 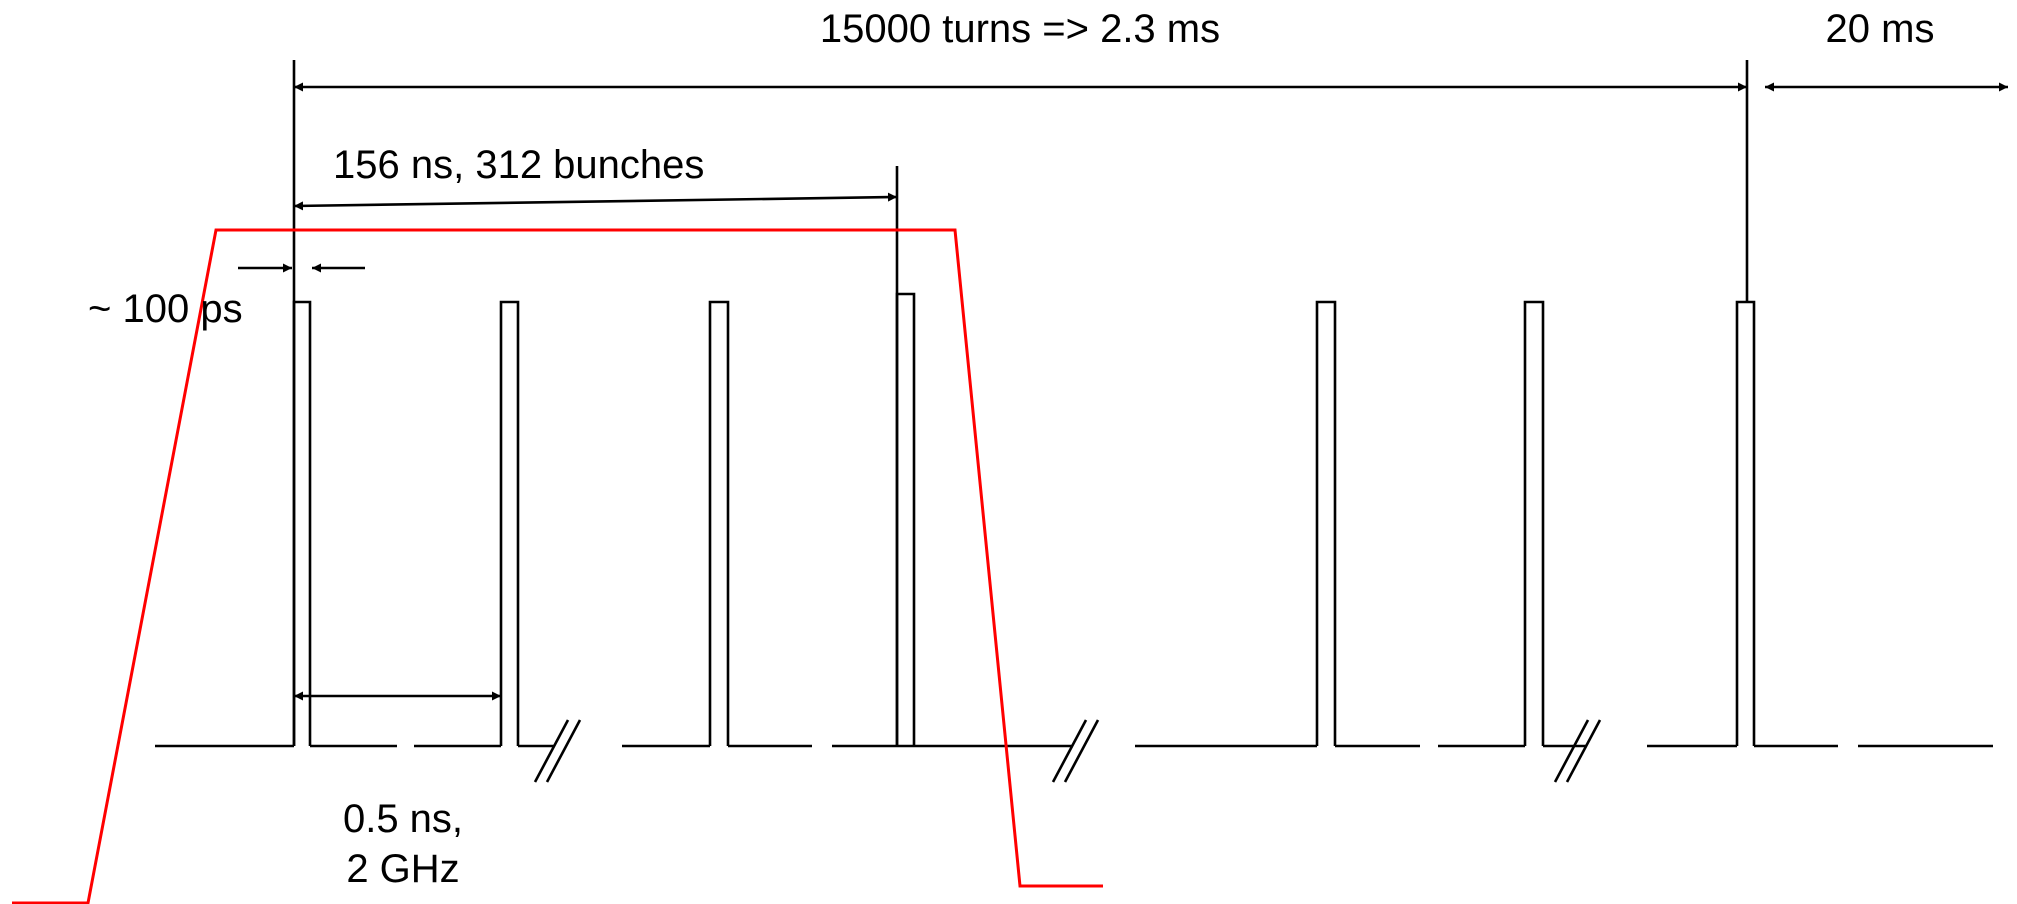 I want to click on train-arrow, so click(x=595, y=201).